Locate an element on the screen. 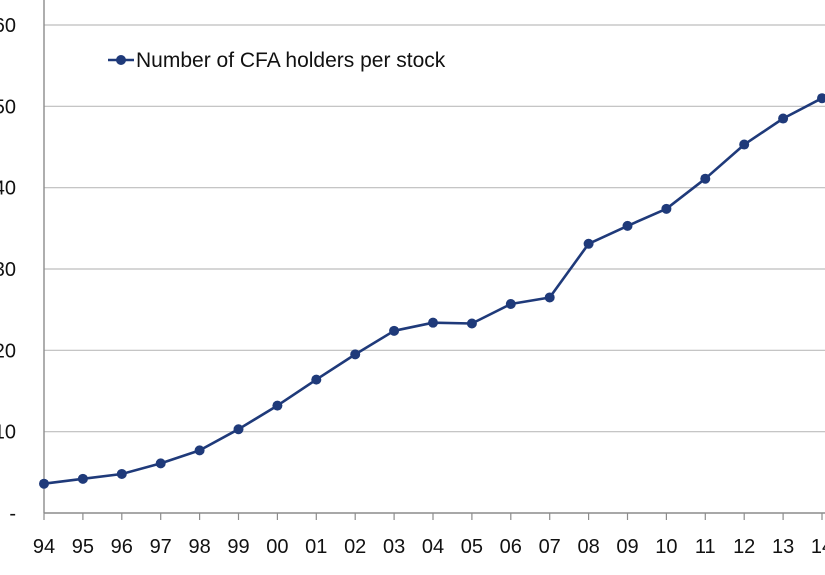 Image resolution: width=825 pixels, height=575 pixels. x-tick-label-08: 08 is located at coordinates (588, 547).